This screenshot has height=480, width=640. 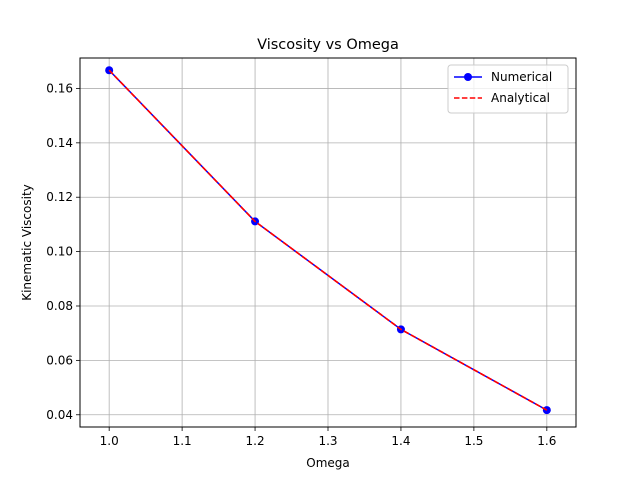 What do you see at coordinates (400, 441) in the screenshot?
I see `x-tick-label: 1.4` at bounding box center [400, 441].